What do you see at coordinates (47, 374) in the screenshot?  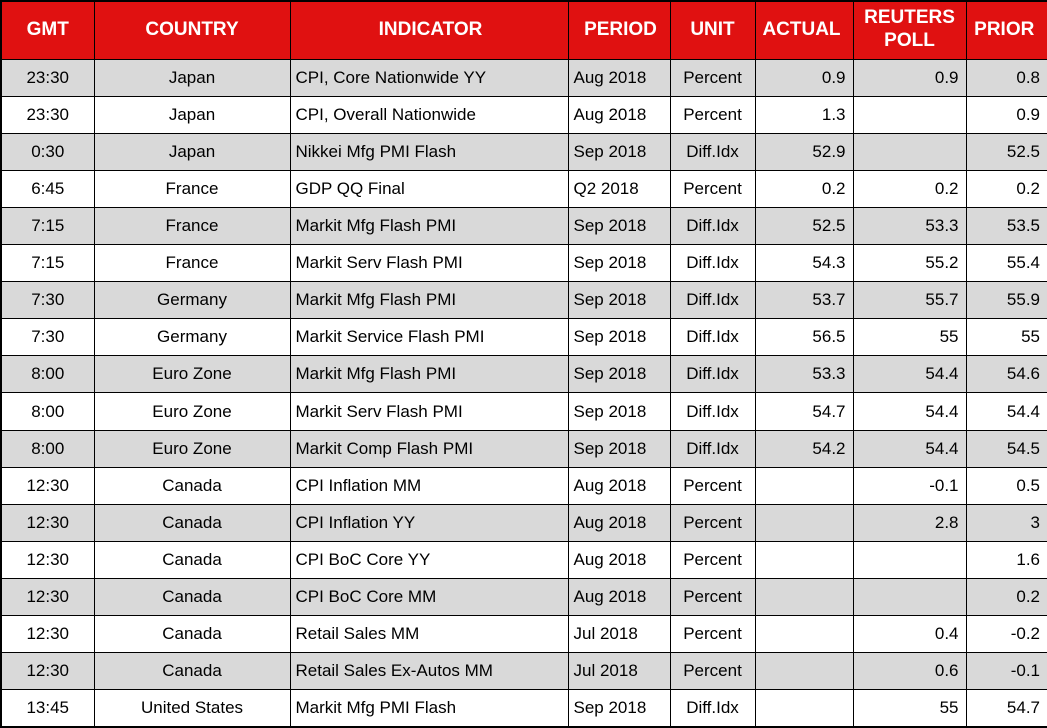 I see `cell-gmt: 8:00` at bounding box center [47, 374].